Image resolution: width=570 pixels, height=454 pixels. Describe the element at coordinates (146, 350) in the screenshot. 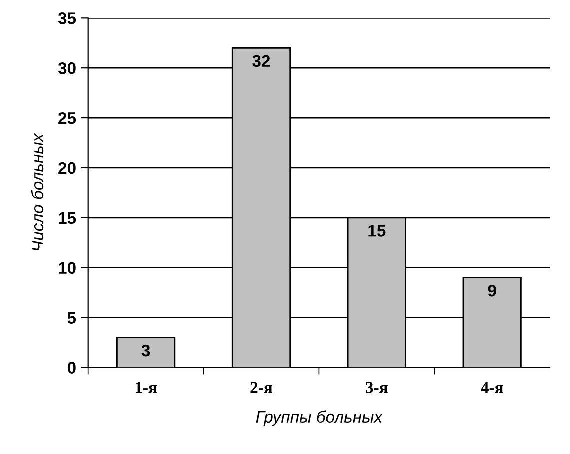

I see `data-label: 3` at that location.